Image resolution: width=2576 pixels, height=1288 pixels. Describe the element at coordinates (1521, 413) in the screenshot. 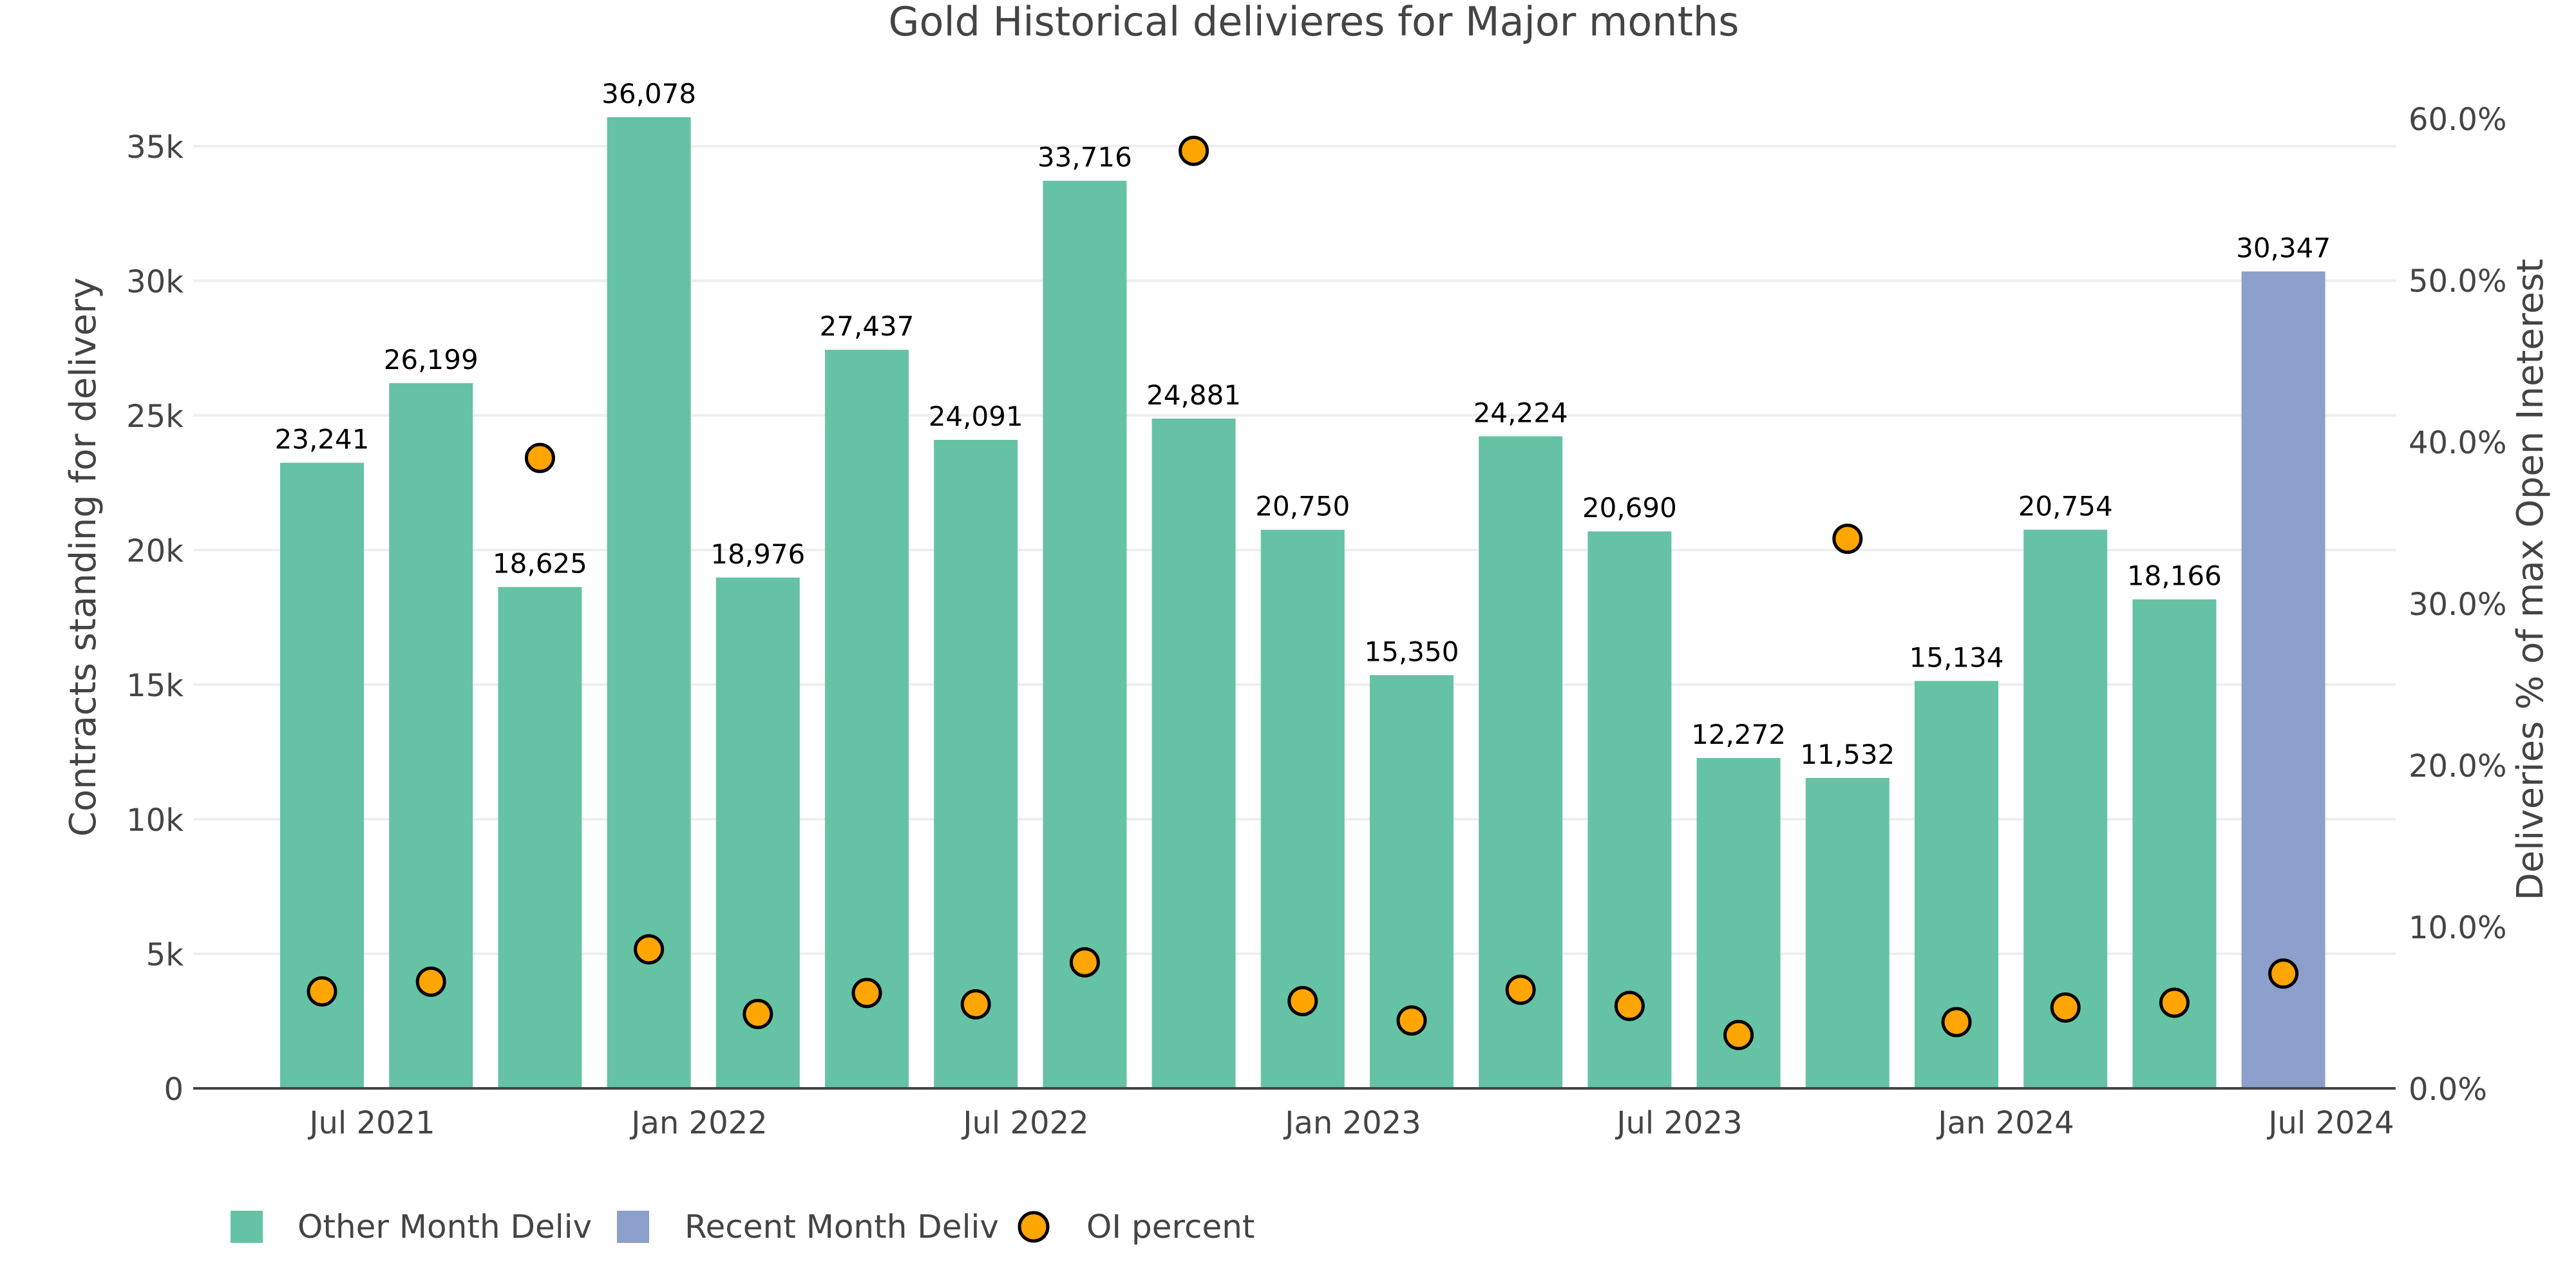

I see `bar-value-label: 24,224` at that location.